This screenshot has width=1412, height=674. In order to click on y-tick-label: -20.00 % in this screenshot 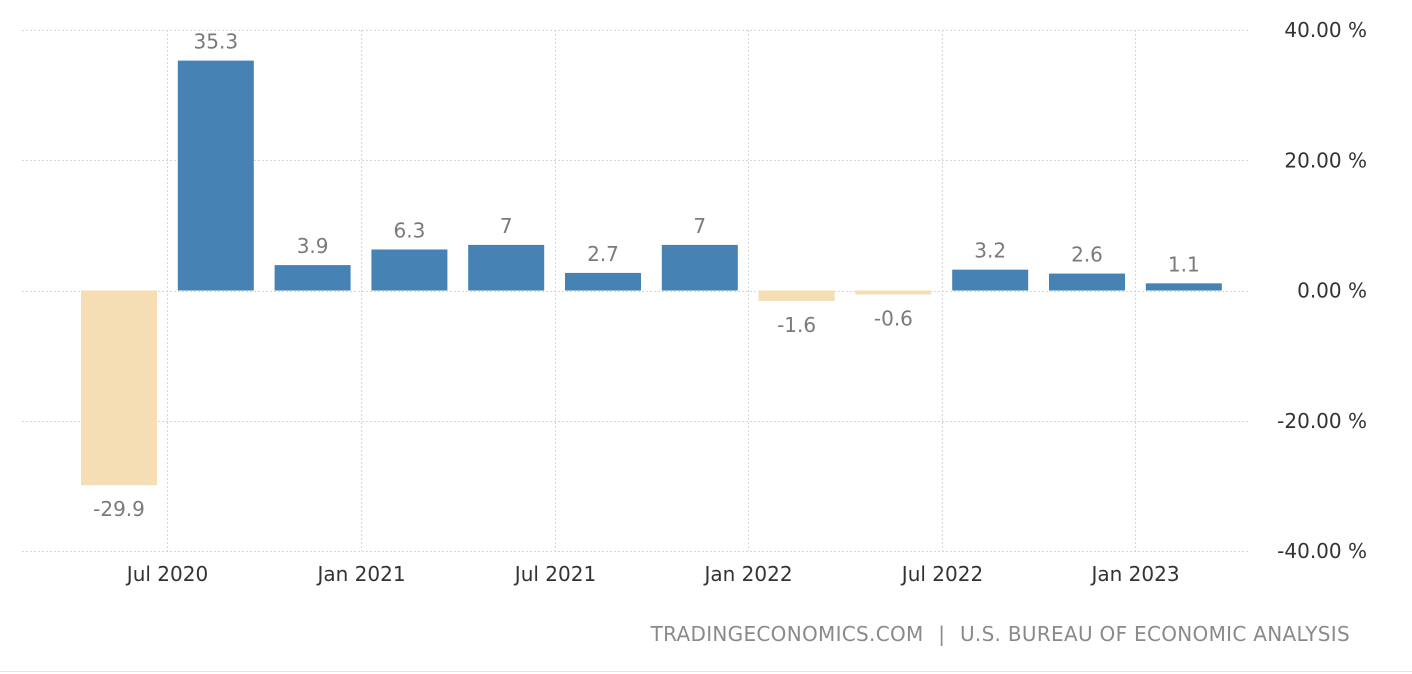, I will do `click(1322, 421)`.